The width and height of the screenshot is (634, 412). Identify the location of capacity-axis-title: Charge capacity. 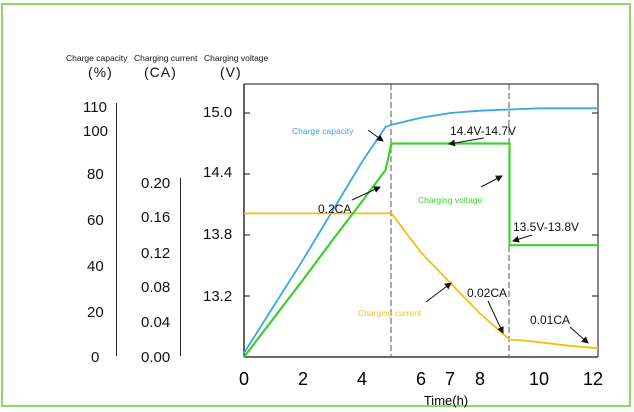
(97, 58).